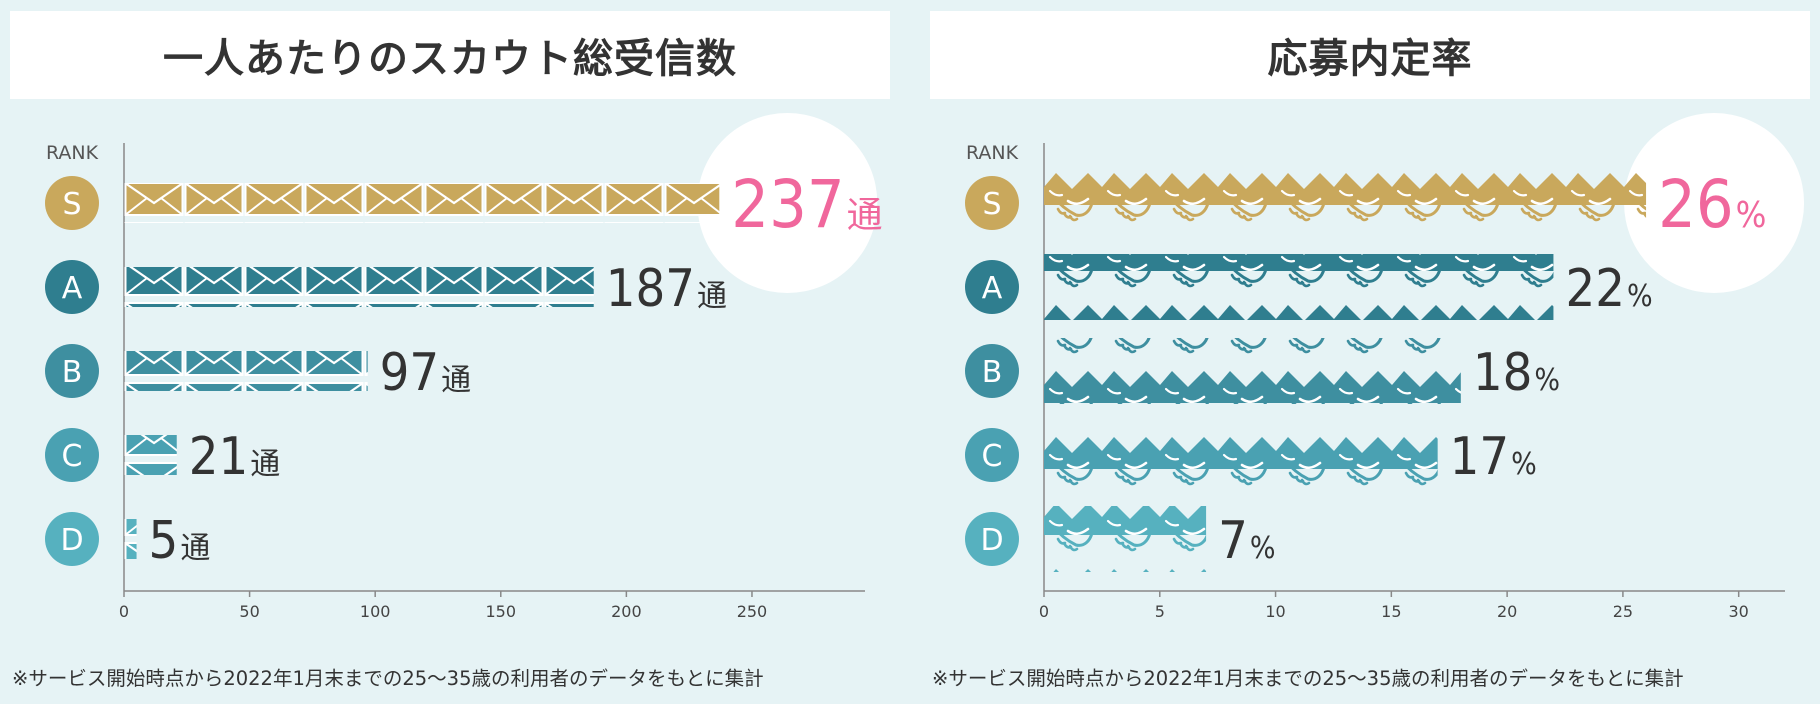  Describe the element at coordinates (626, 611) in the screenshot. I see `x-tick-label: 200` at that location.